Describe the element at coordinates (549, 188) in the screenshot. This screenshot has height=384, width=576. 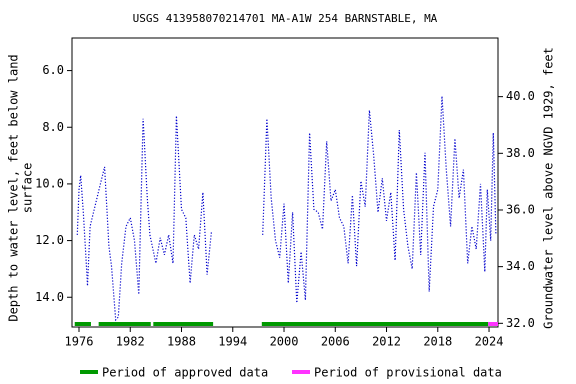
I see `y2-axis-title: Groundwater level above NGVD 1929, feet` at that location.